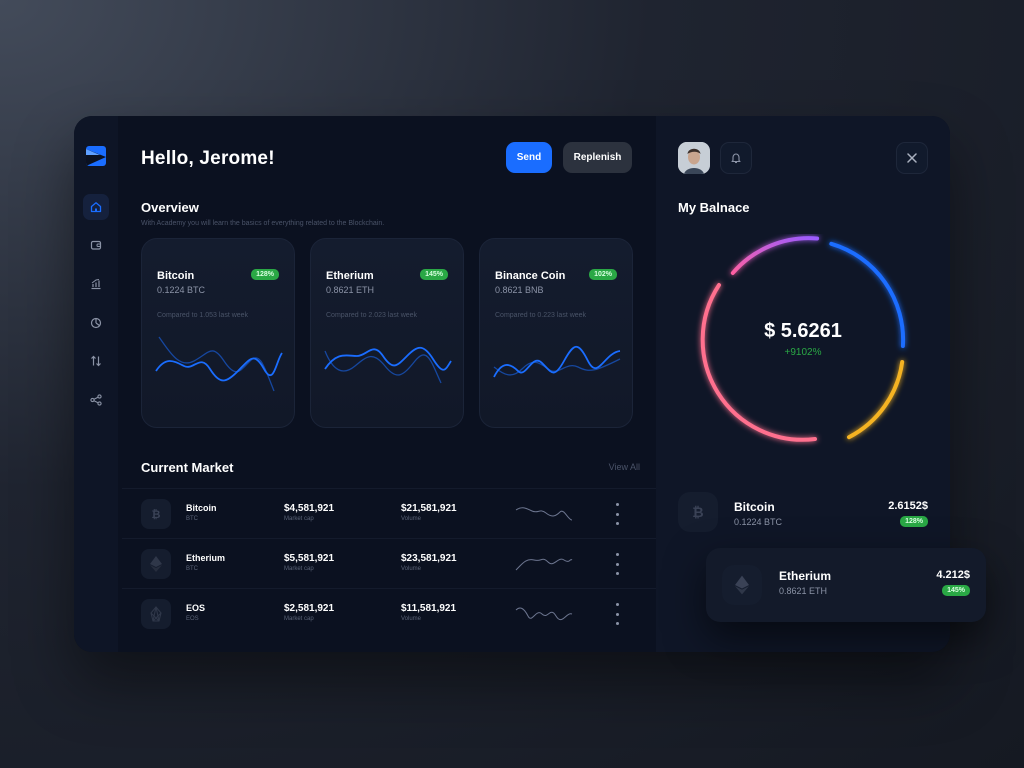 The image size is (1024, 768). Describe the element at coordinates (96, 156) in the screenshot. I see `logo-icon` at that location.